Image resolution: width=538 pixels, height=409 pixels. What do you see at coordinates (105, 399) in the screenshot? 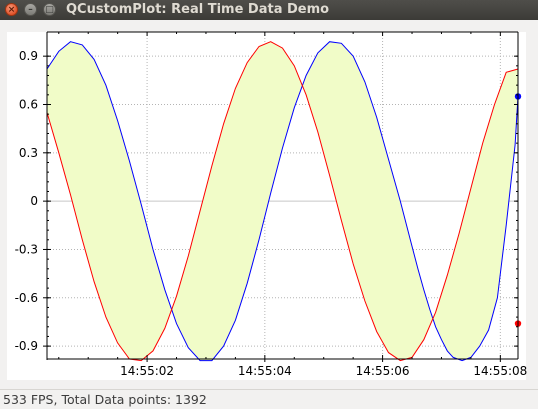
I see `status-text: 533 FPS, Total Data points: 1392` at bounding box center [105, 399].